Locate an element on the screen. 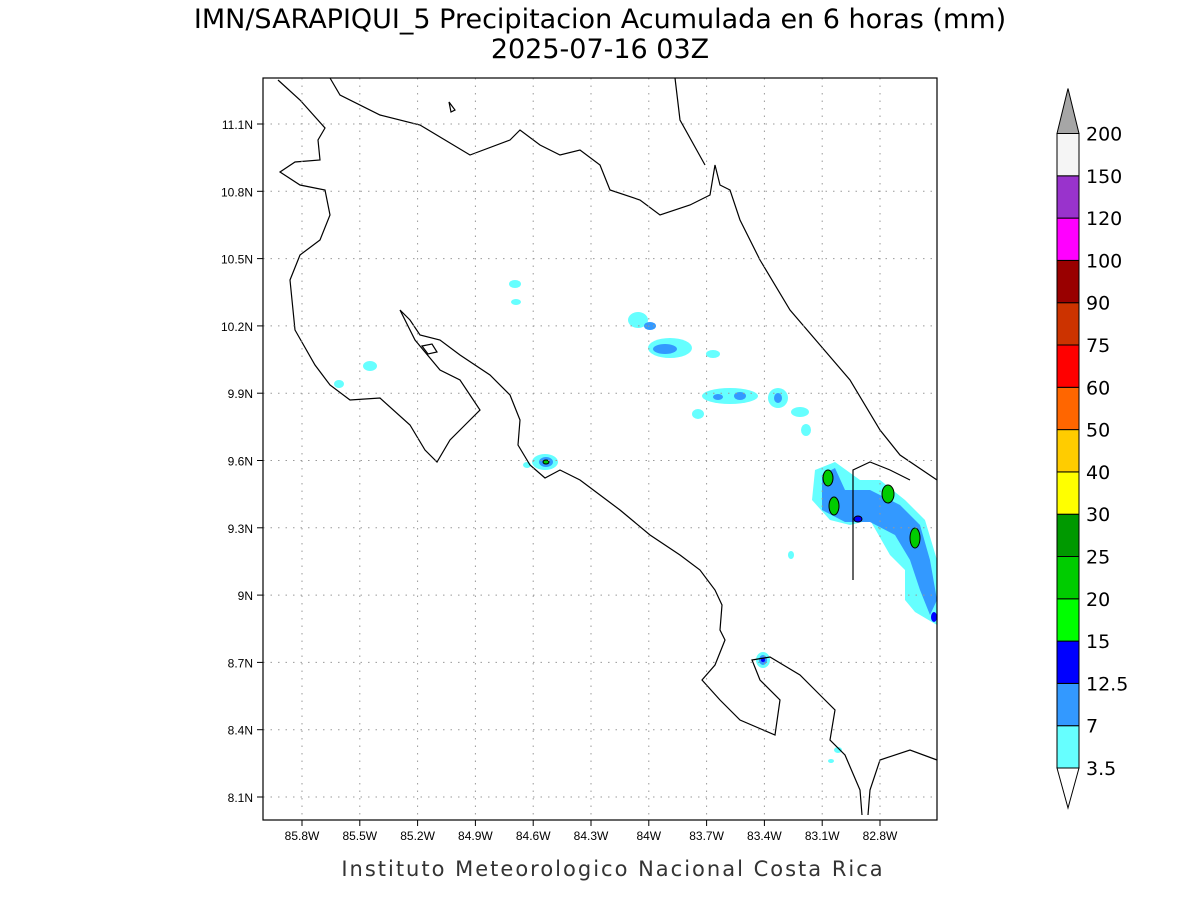 The height and width of the screenshot is (900, 1200). colorbar-label: 50 is located at coordinates (1098, 431).